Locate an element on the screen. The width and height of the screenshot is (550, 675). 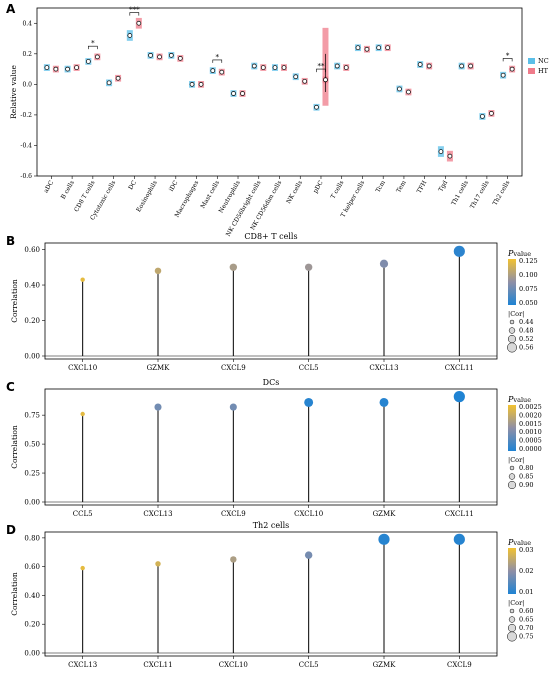
cor-legend-entry: 0.75 is located at coordinates (526, 637).